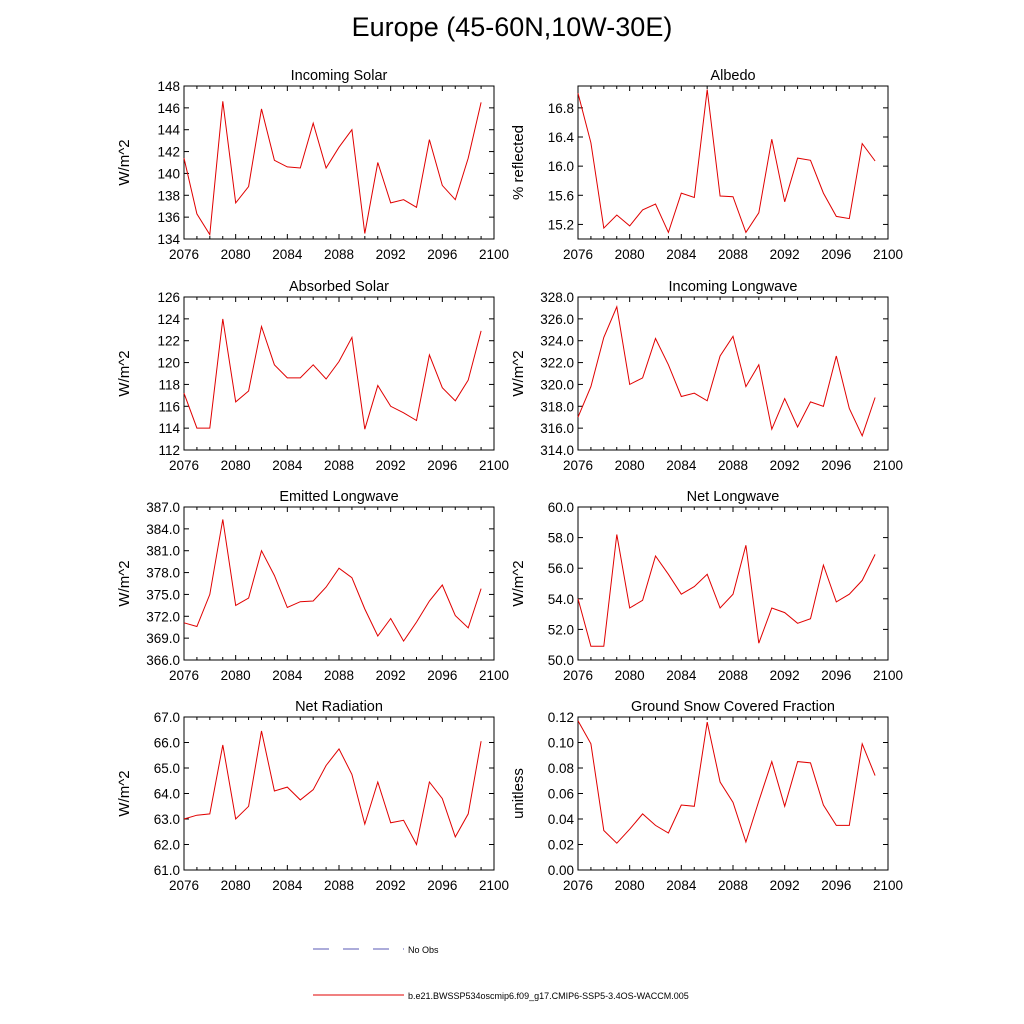  What do you see at coordinates (726, 782) in the screenshot?
I see `ground-snow-covered-fraction-series-line` at bounding box center [726, 782].